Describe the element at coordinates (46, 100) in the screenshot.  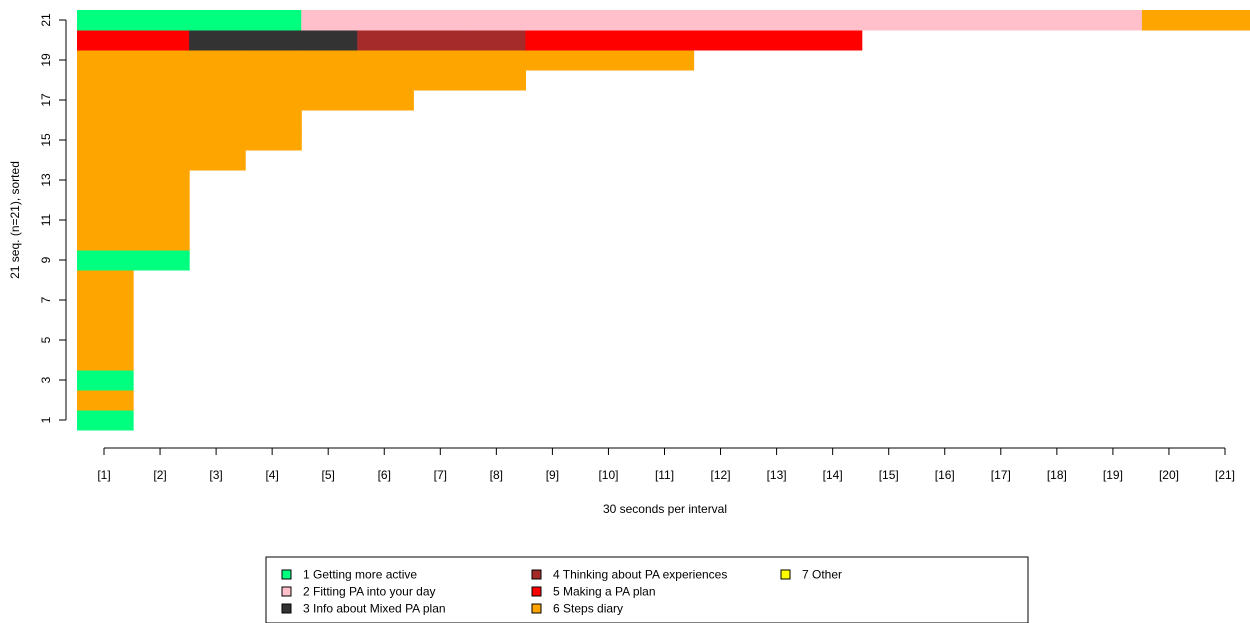
I see `y-tick-label: 17` at that location.